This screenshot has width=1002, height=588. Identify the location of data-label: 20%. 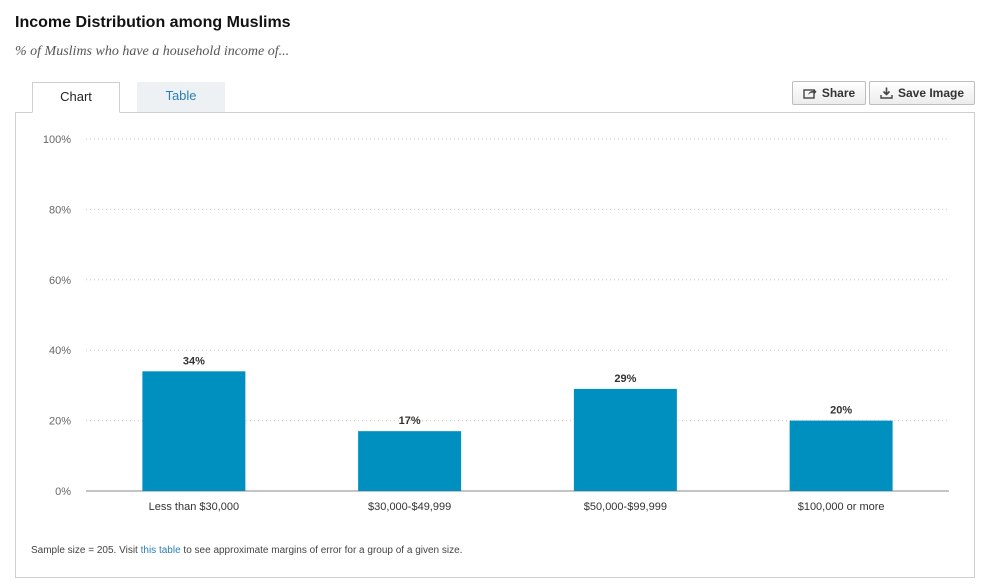
(841, 411).